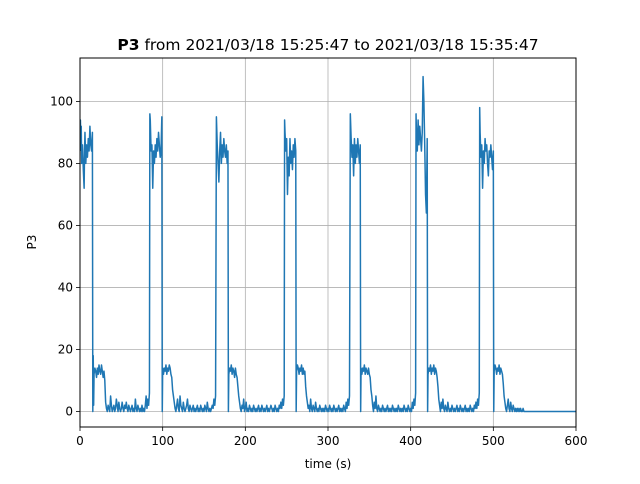 The image size is (640, 484). What do you see at coordinates (69, 411) in the screenshot?
I see `y-tick-label: 0` at bounding box center [69, 411].